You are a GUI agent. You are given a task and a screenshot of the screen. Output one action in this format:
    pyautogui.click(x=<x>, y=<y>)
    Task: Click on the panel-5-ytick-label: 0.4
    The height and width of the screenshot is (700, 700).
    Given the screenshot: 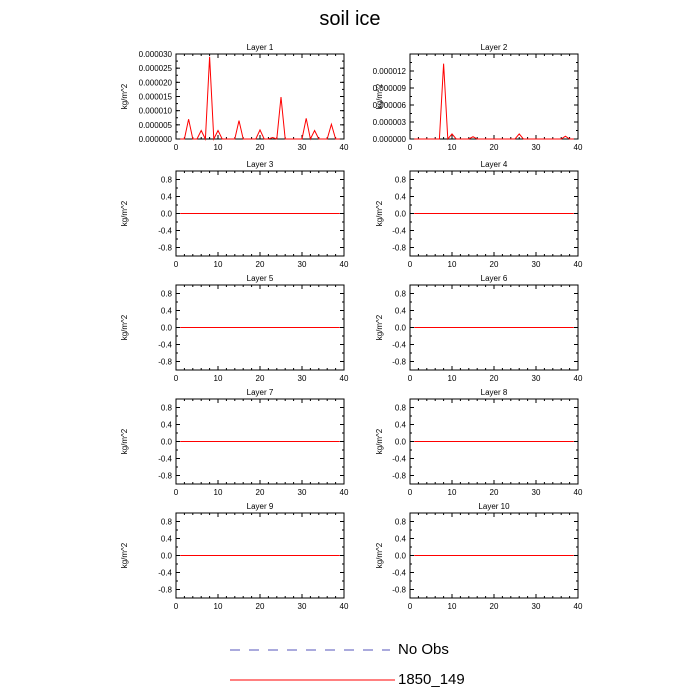 What is the action you would take?
    pyautogui.click(x=167, y=311)
    